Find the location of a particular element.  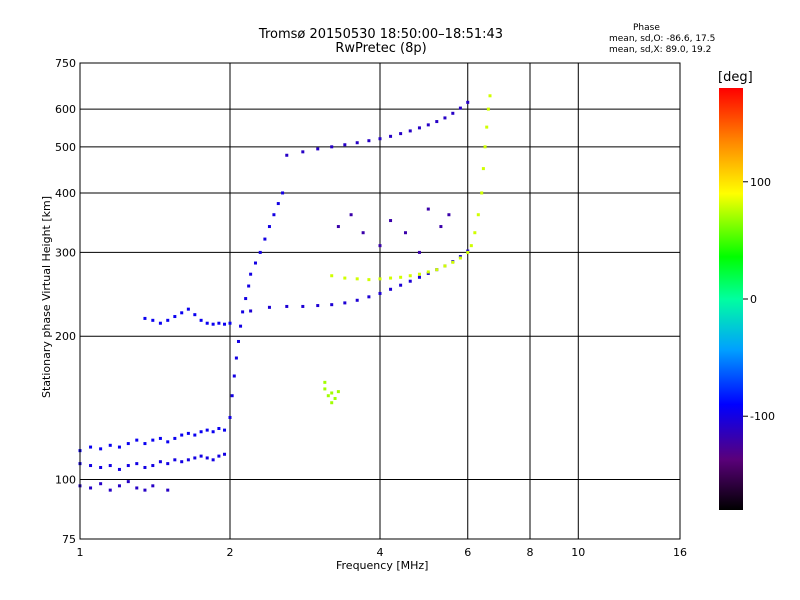

chart-subtitle: RwPretec (8p) is located at coordinates (381, 48).